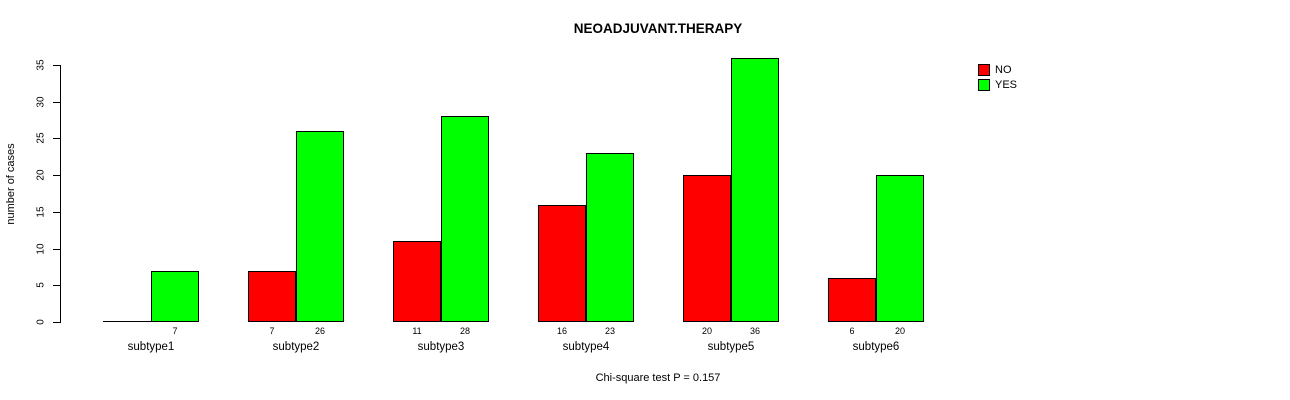 The height and width of the screenshot is (400, 1290). I want to click on category-label-subtype6: subtype6, so click(876, 347).